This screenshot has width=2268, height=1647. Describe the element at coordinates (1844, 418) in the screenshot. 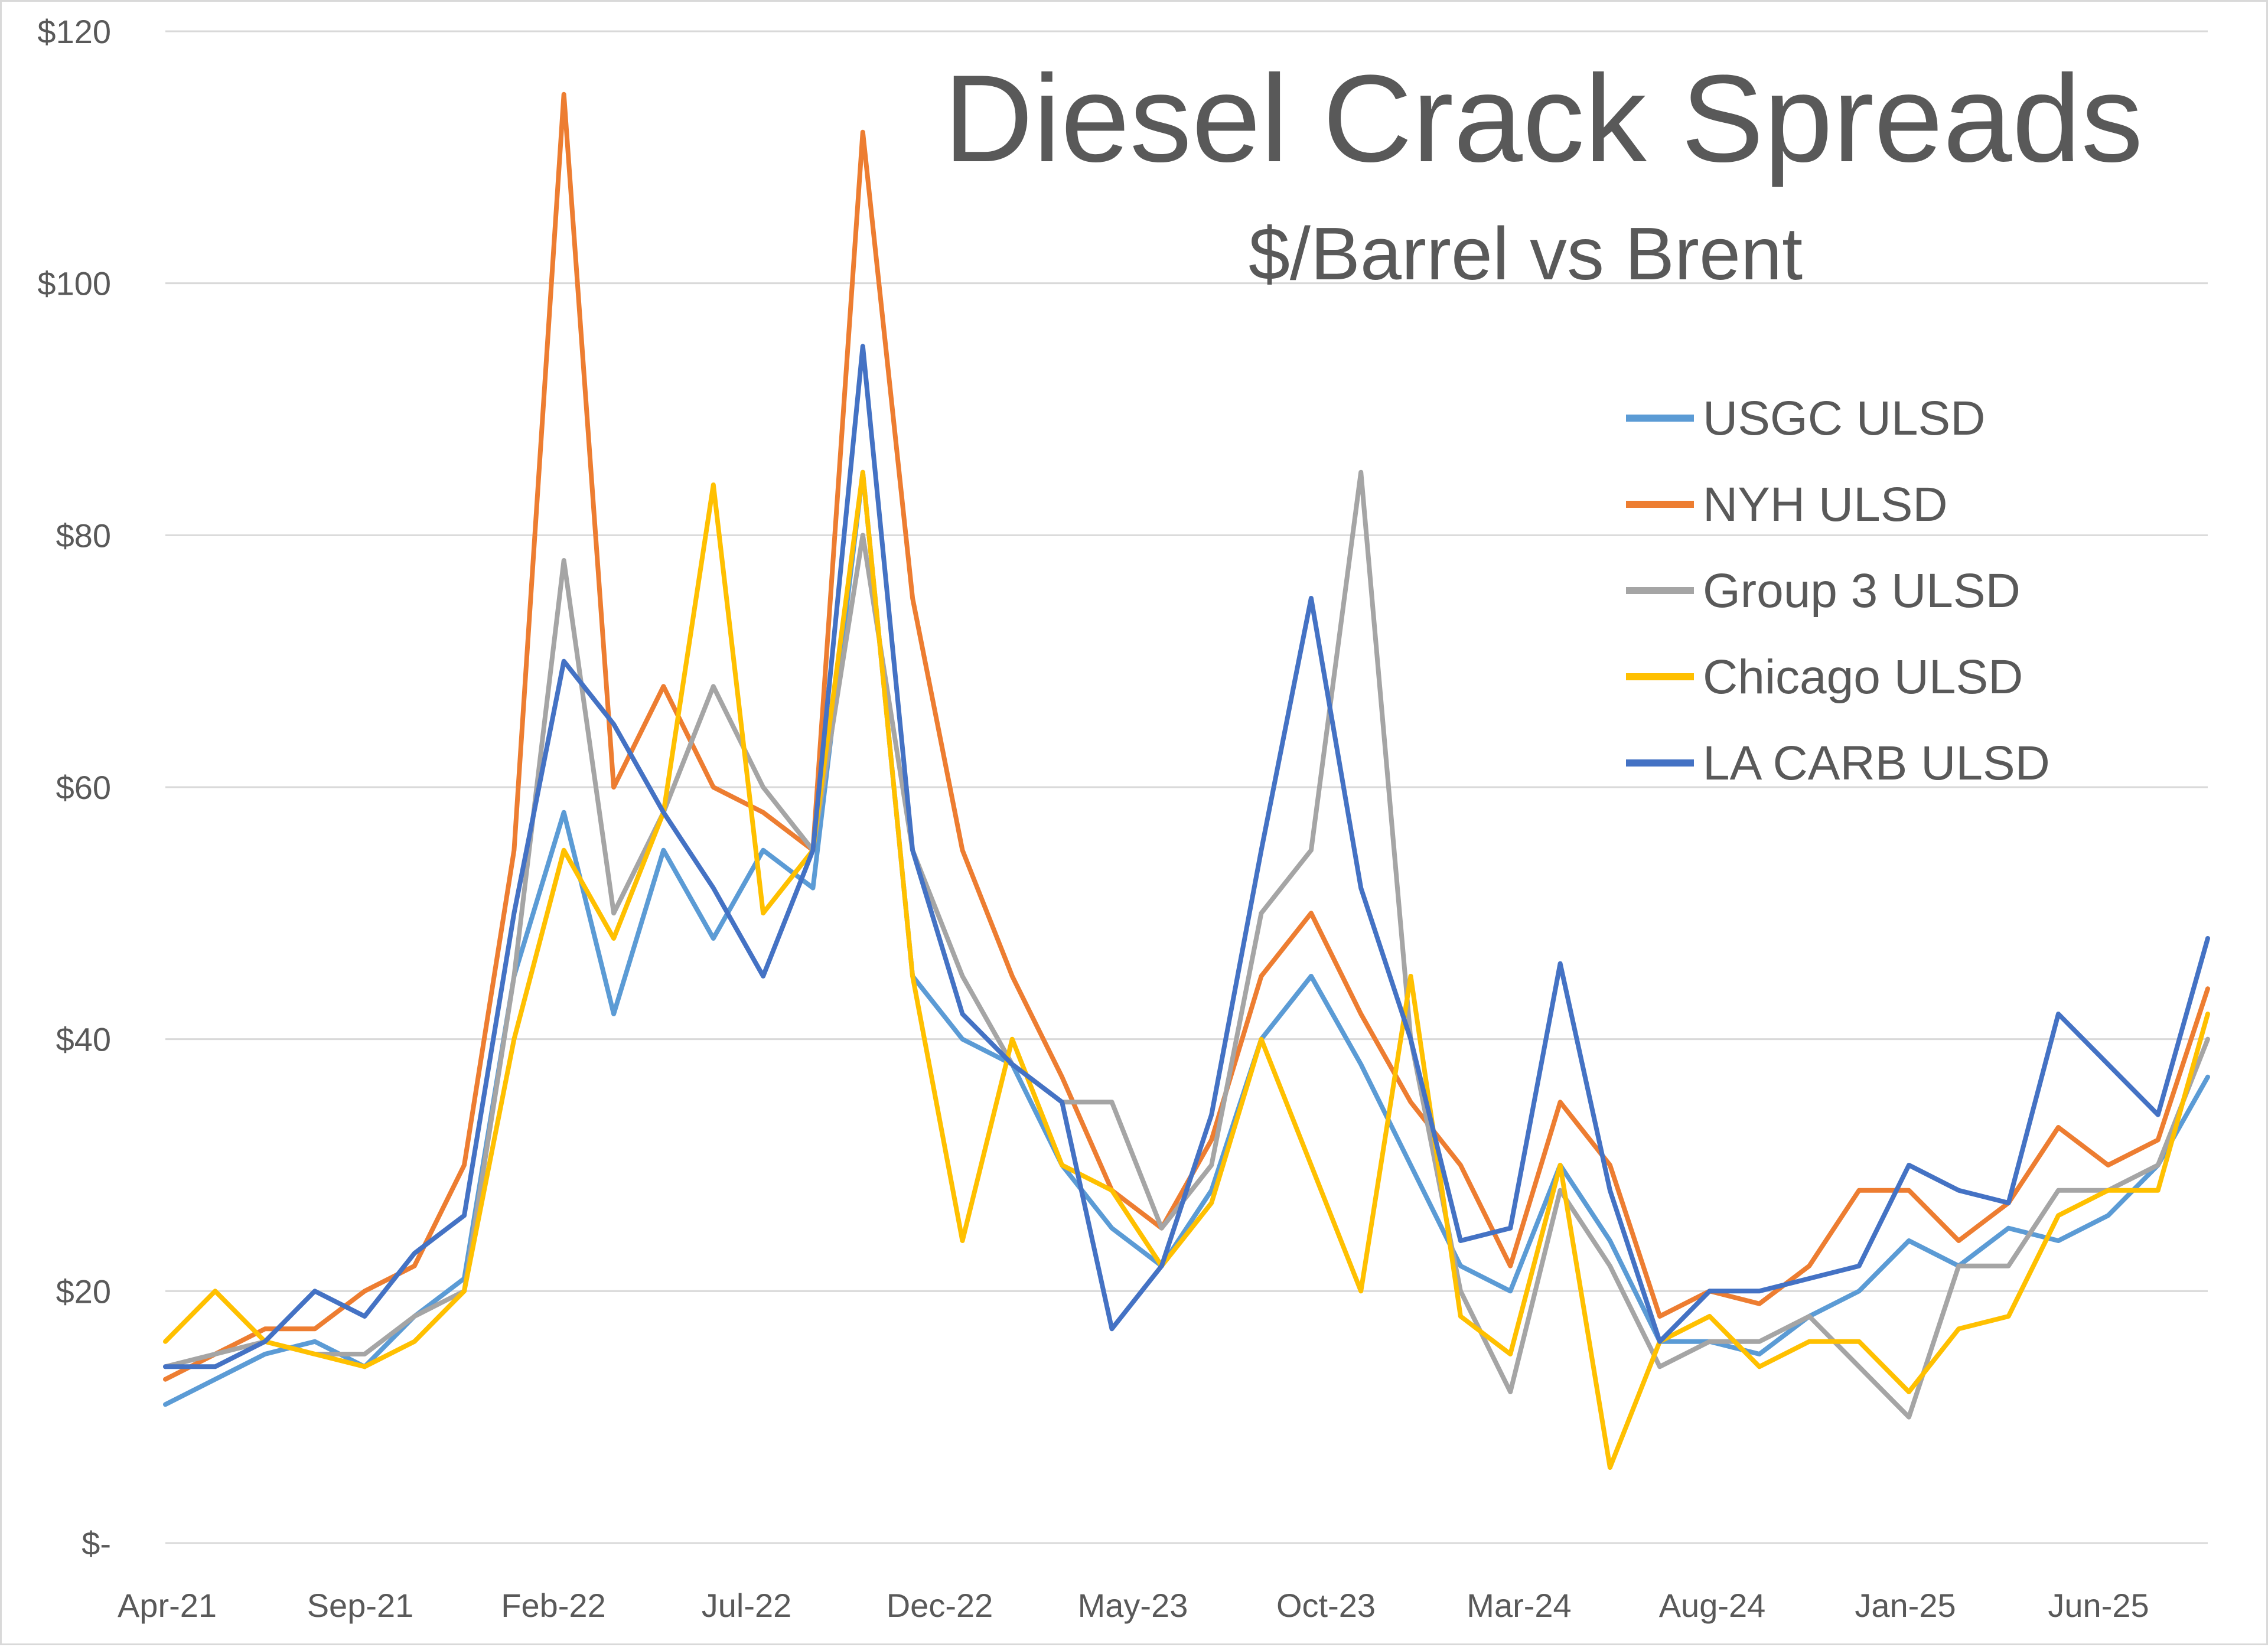

I see `legend-label: USGC ULSD` at that location.